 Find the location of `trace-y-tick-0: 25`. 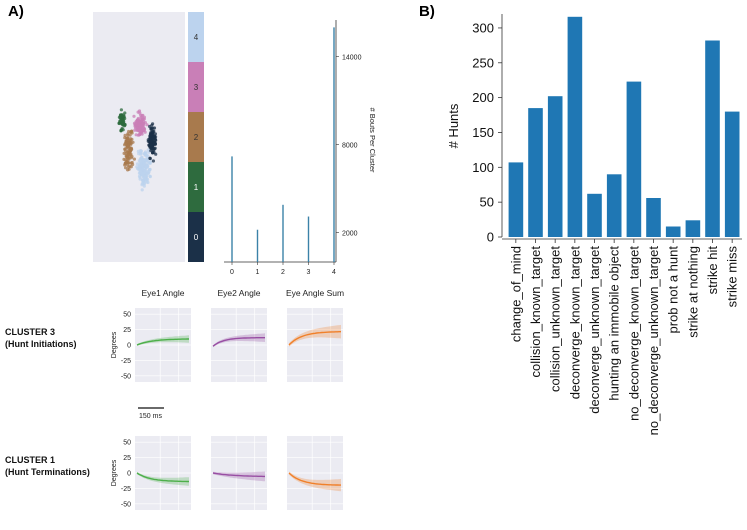

trace-y-tick-0: 25 is located at coordinates (127, 330).